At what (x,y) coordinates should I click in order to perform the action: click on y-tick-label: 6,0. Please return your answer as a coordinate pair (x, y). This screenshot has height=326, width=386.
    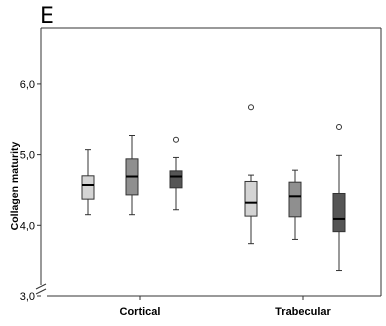
    Looking at the image, I should click on (27, 85).